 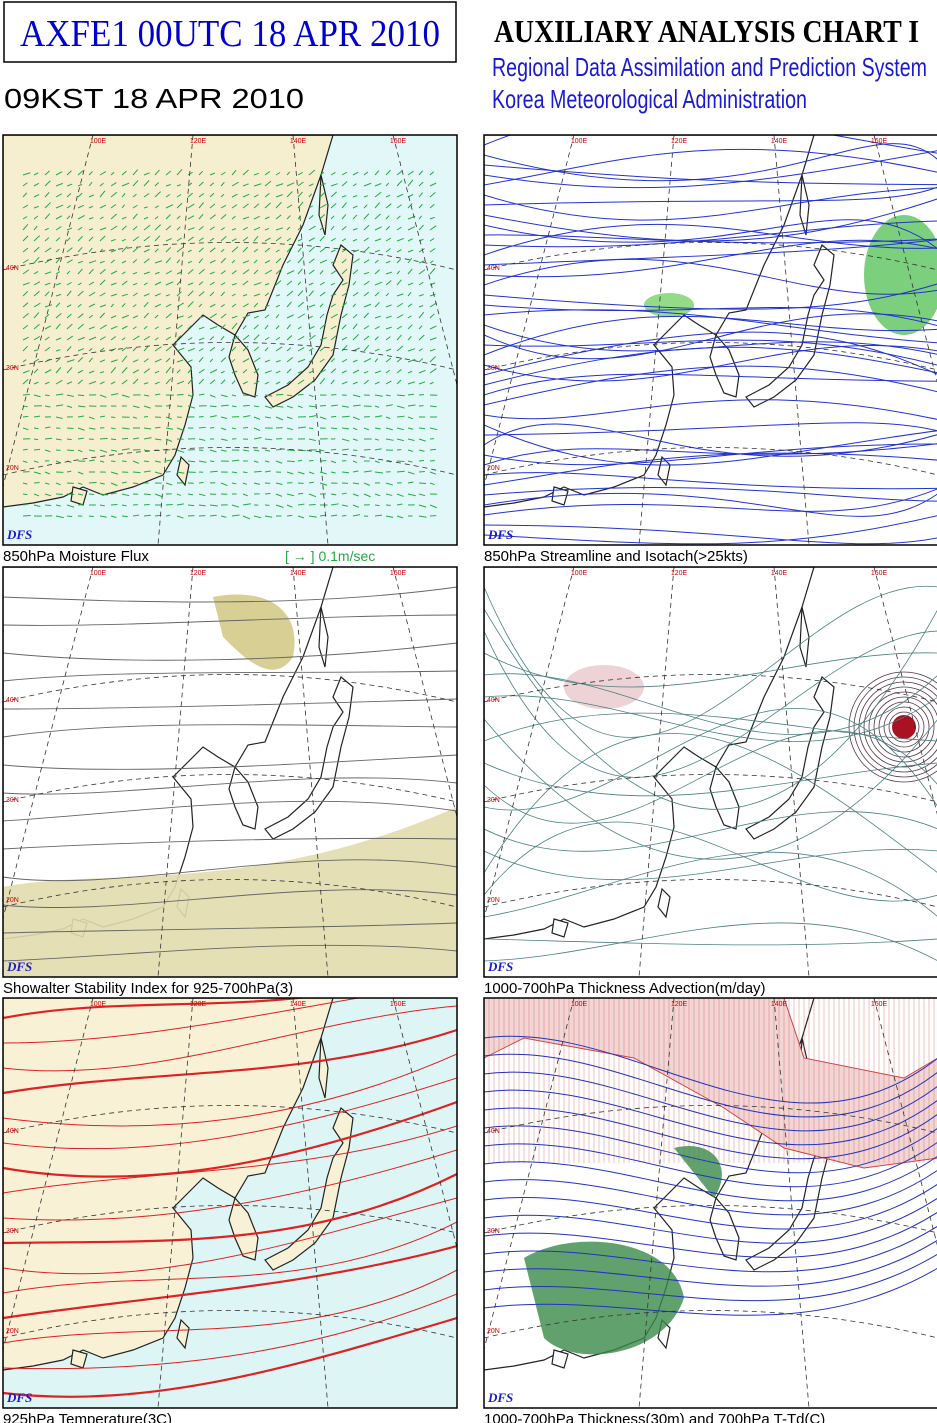 What do you see at coordinates (791, 772) in the screenshot?
I see `meridian` at bounding box center [791, 772].